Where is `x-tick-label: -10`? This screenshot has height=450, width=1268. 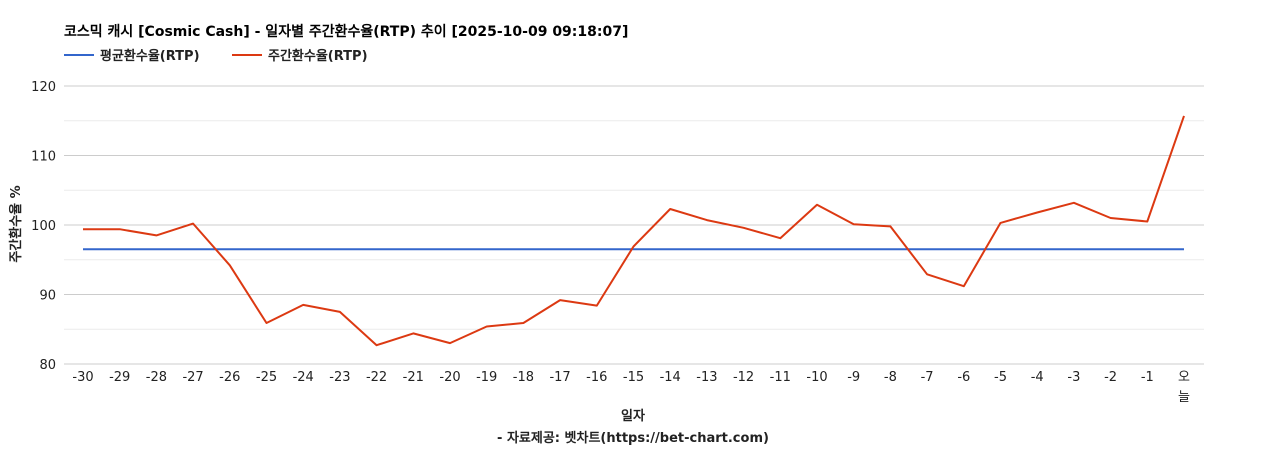
x-tick-label: -10 is located at coordinates (816, 377).